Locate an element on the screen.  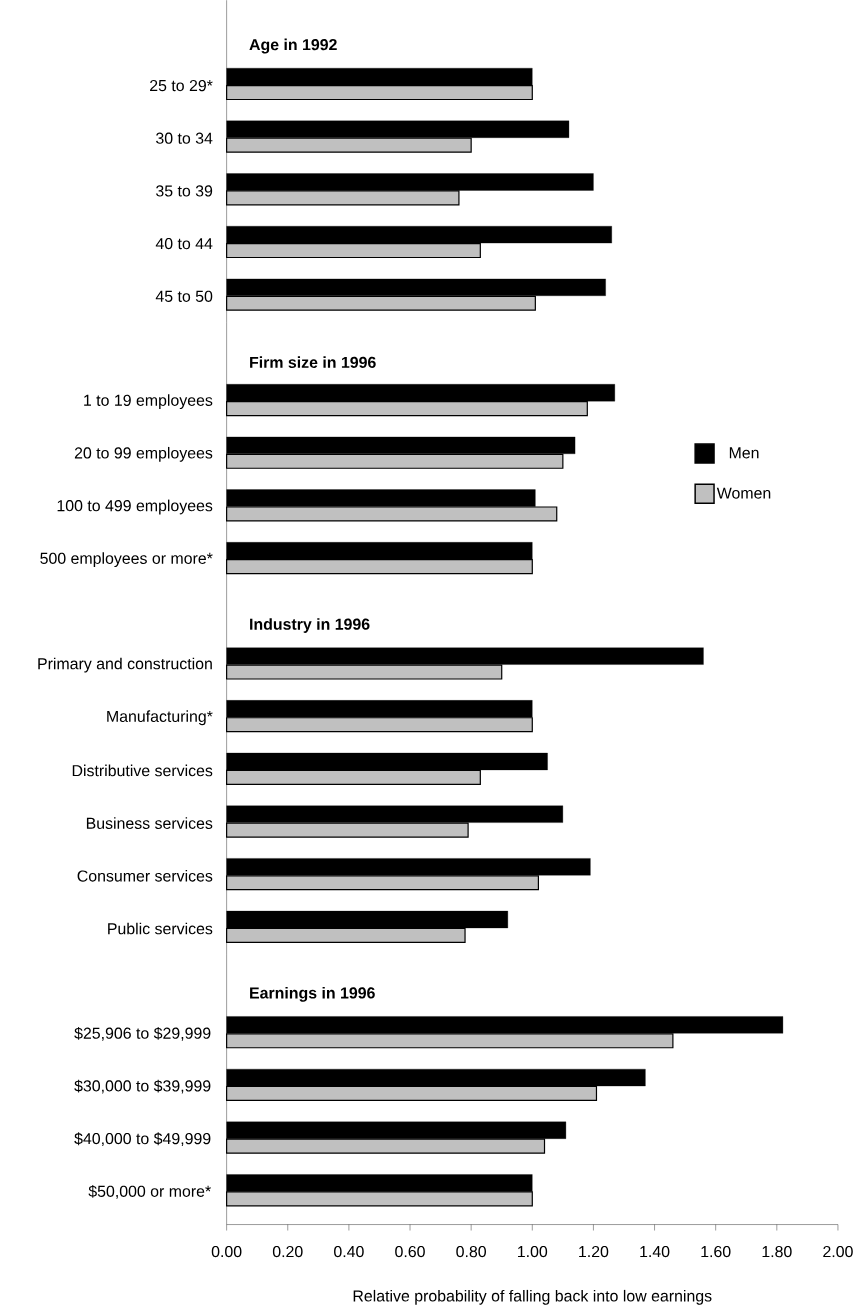
y-tick-label: Public services is located at coordinates (160, 928).